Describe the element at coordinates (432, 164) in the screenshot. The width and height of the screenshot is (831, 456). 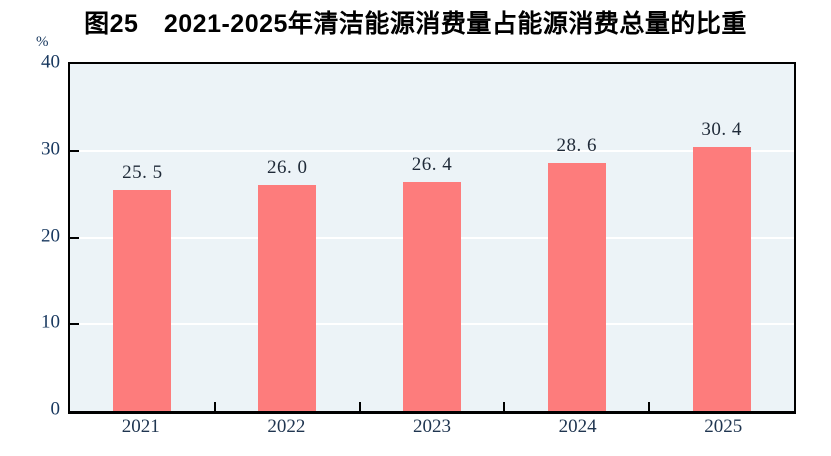
I see `bar-value-label: 26. 4` at that location.